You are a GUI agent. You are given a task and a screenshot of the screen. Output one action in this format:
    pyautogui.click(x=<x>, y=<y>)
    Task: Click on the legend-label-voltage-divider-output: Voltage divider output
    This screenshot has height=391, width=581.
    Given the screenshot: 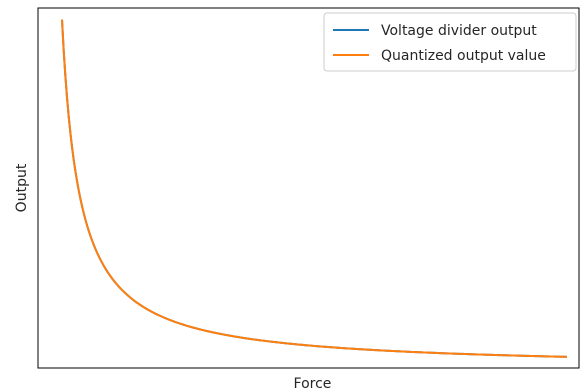 What is the action you would take?
    pyautogui.click(x=459, y=31)
    